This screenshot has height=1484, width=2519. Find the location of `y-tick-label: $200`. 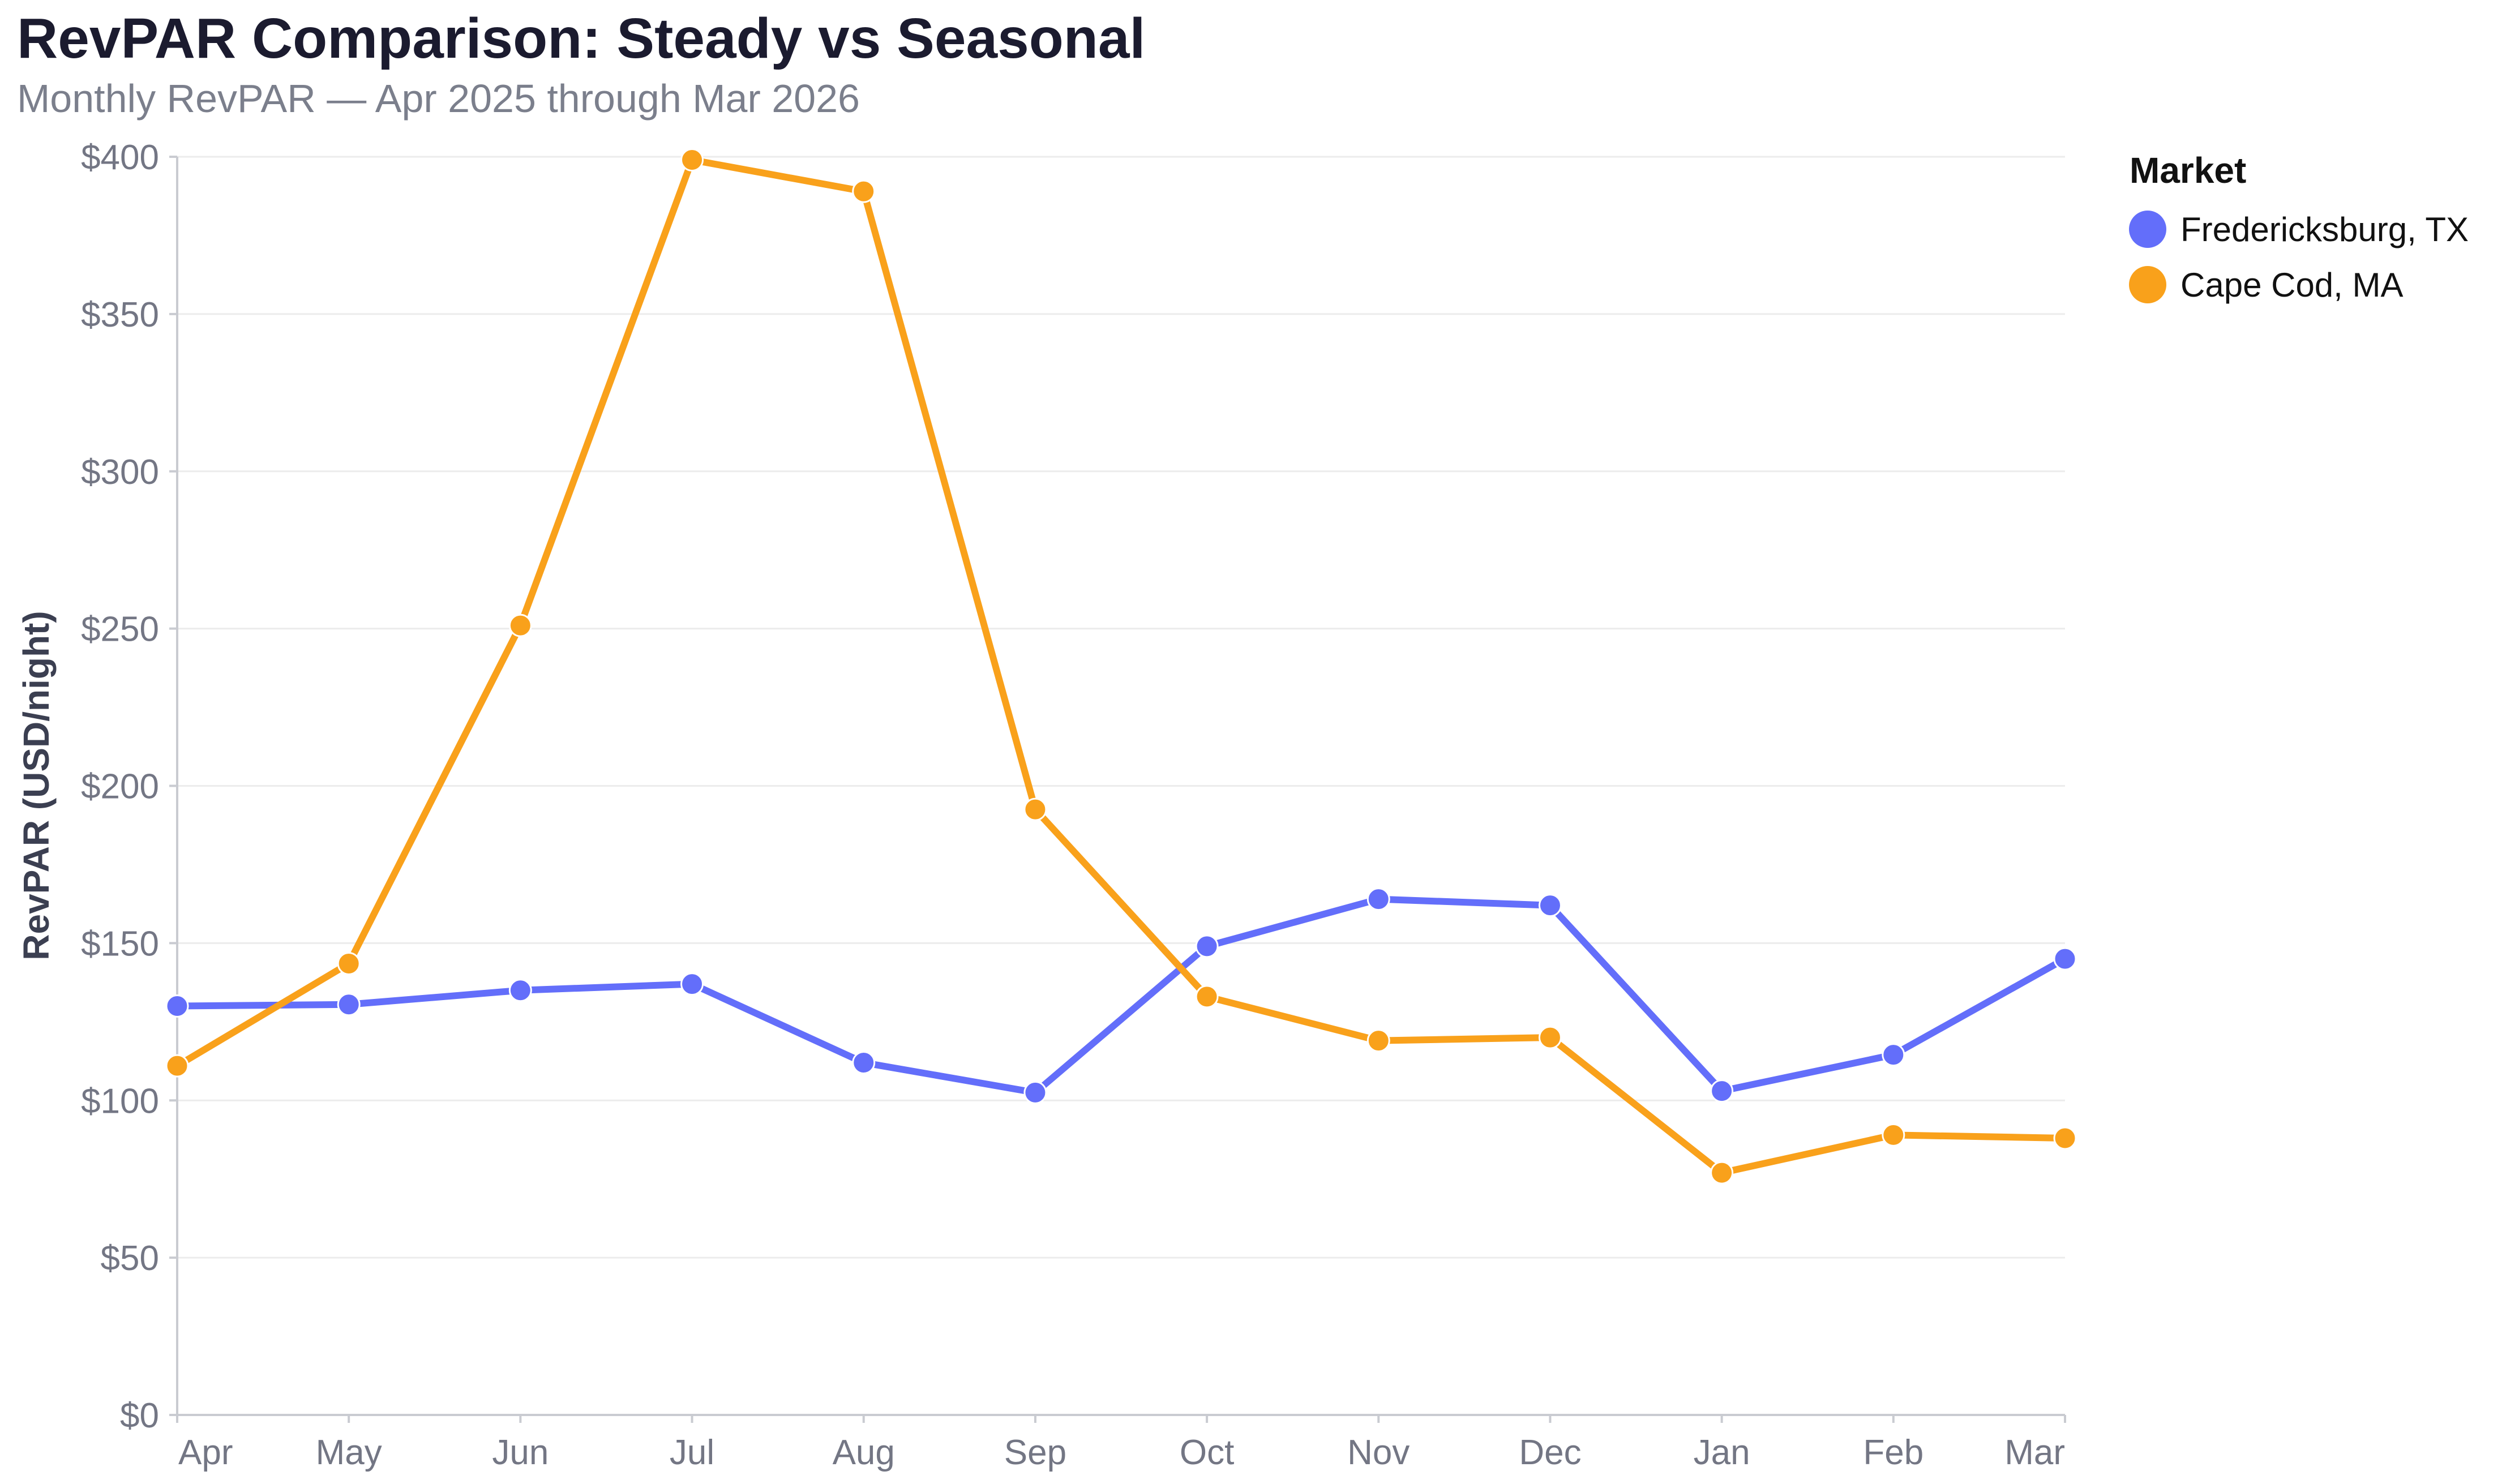

y-tick-label: $200 is located at coordinates (120, 787).